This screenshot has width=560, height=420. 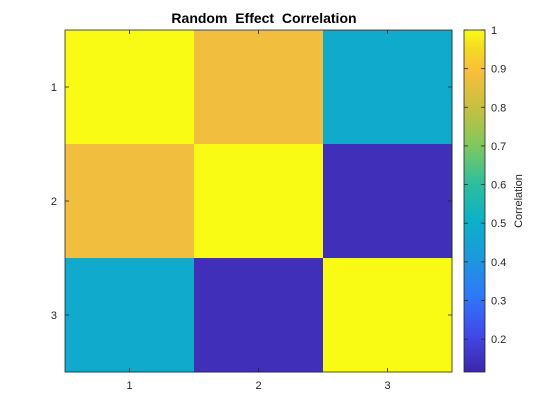 What do you see at coordinates (387, 386) in the screenshot?
I see `x-tick-label: 3` at bounding box center [387, 386].